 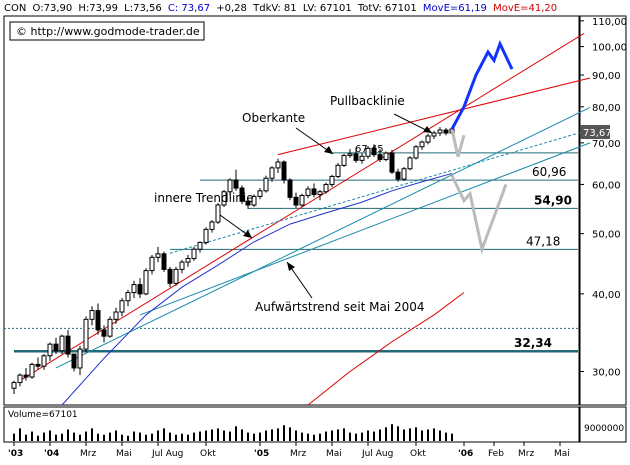 What do you see at coordinates (273, 118) in the screenshot?
I see `annotation-oberkante: Oberkante` at bounding box center [273, 118].